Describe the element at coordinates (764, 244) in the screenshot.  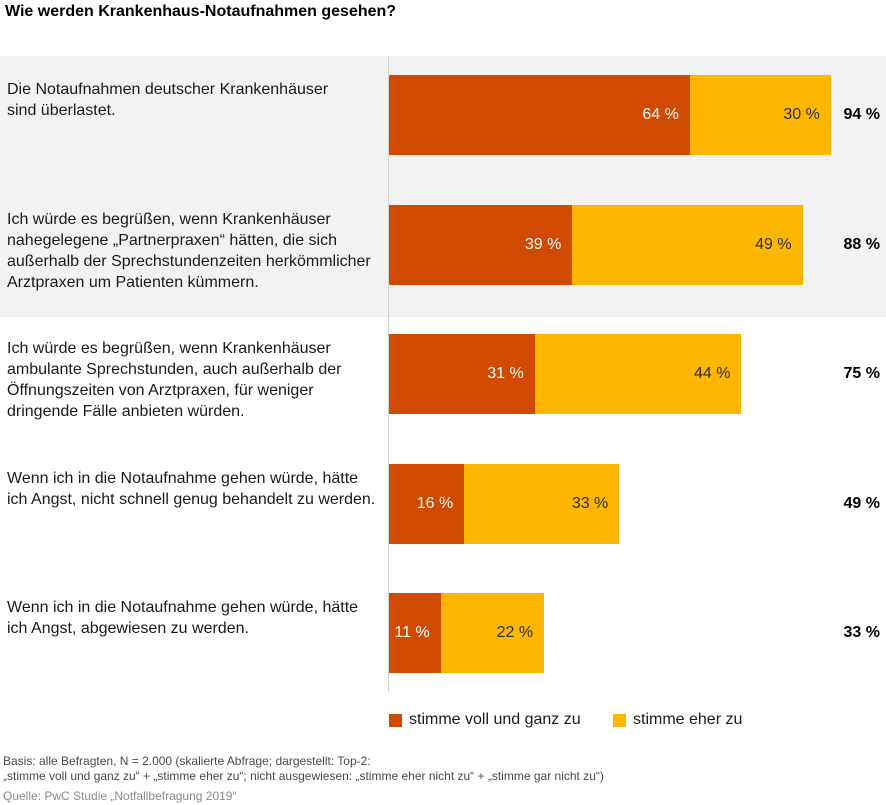
I see `data-label-value: 49` at that location.